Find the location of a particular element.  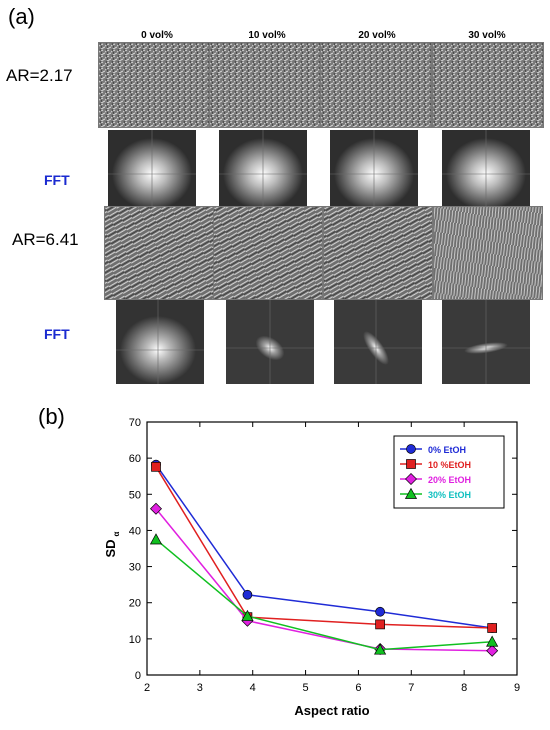

sem-image-ar217-10vol is located at coordinates (265, 85).